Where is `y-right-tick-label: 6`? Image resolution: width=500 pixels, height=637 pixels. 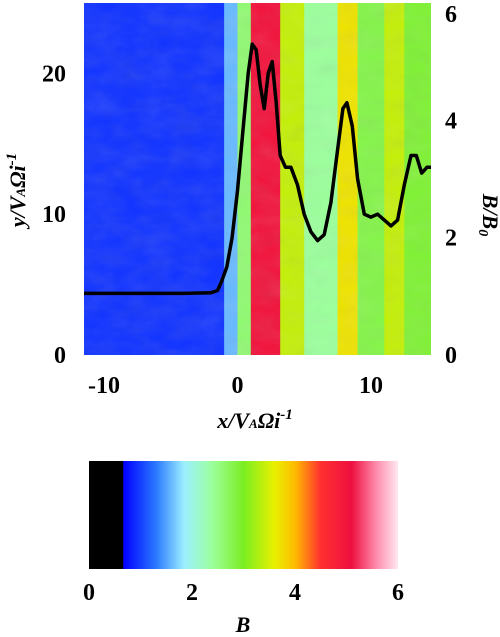
y-right-tick-label: 6 is located at coordinates (451, 15).